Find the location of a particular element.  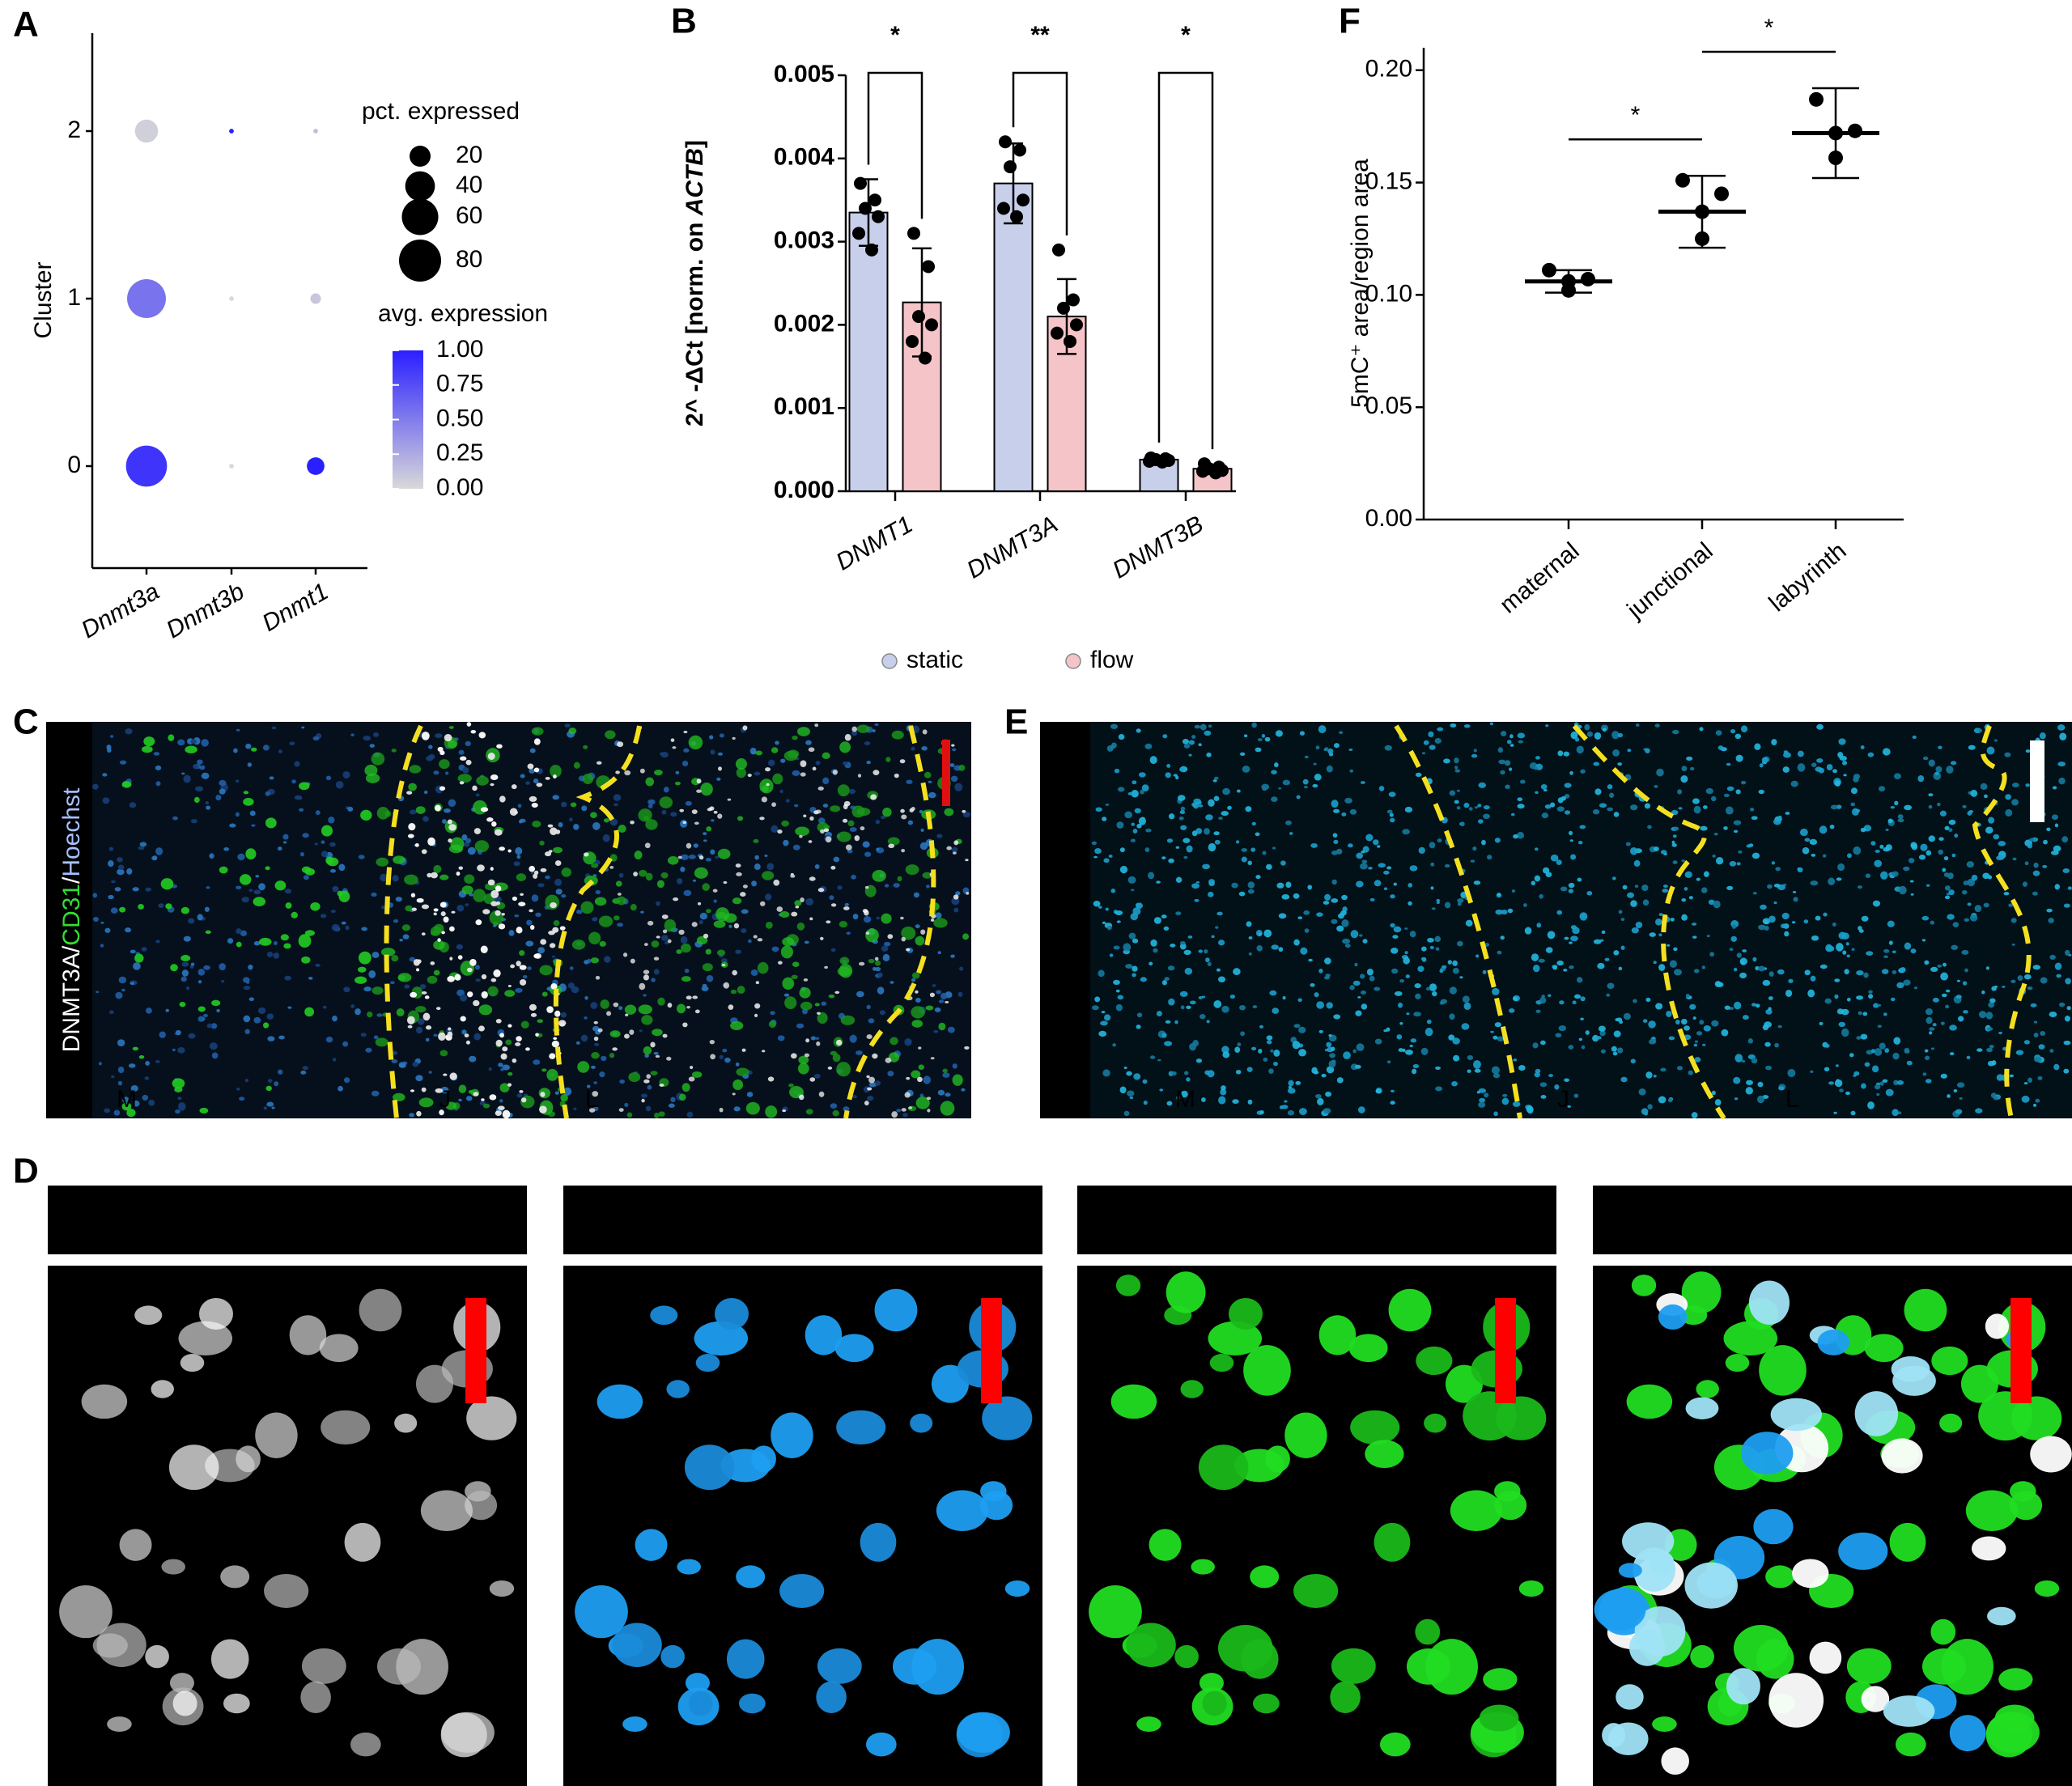

legend-marker is located at coordinates (889, 661).